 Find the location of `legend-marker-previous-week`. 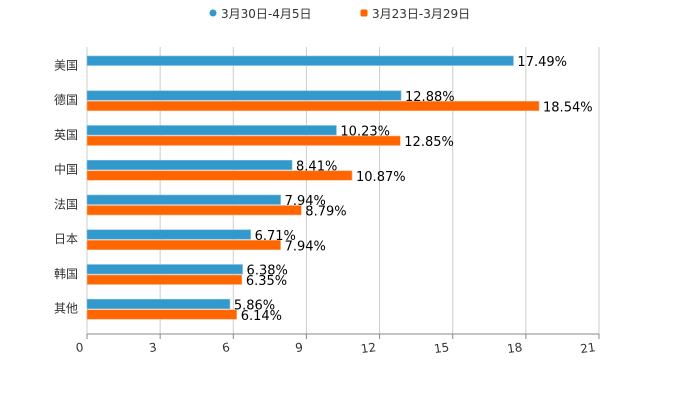

legend-marker-previous-week is located at coordinates (364, 13).